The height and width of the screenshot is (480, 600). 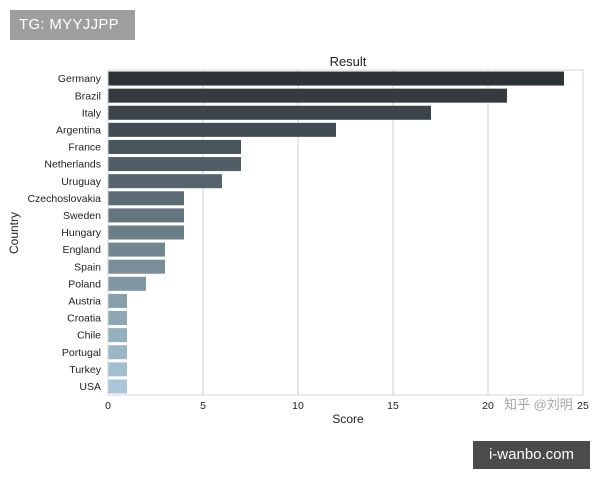 What do you see at coordinates (117, 352) in the screenshot?
I see `bar-portugal` at bounding box center [117, 352].